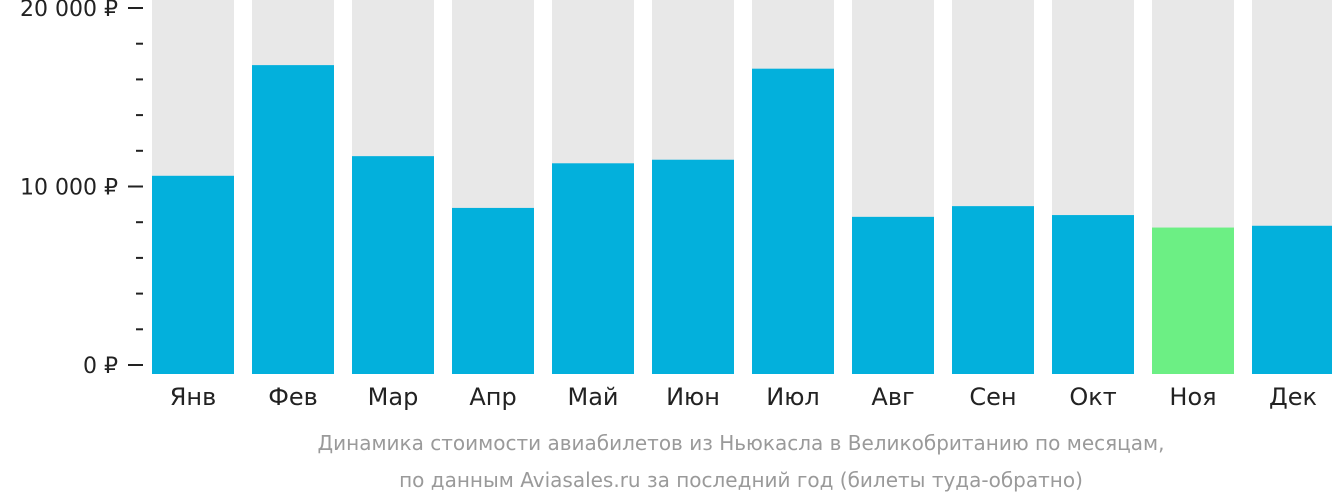 The height and width of the screenshot is (502, 1332). Describe the element at coordinates (592, 397) in the screenshot. I see `x-tick-label: Май` at that location.